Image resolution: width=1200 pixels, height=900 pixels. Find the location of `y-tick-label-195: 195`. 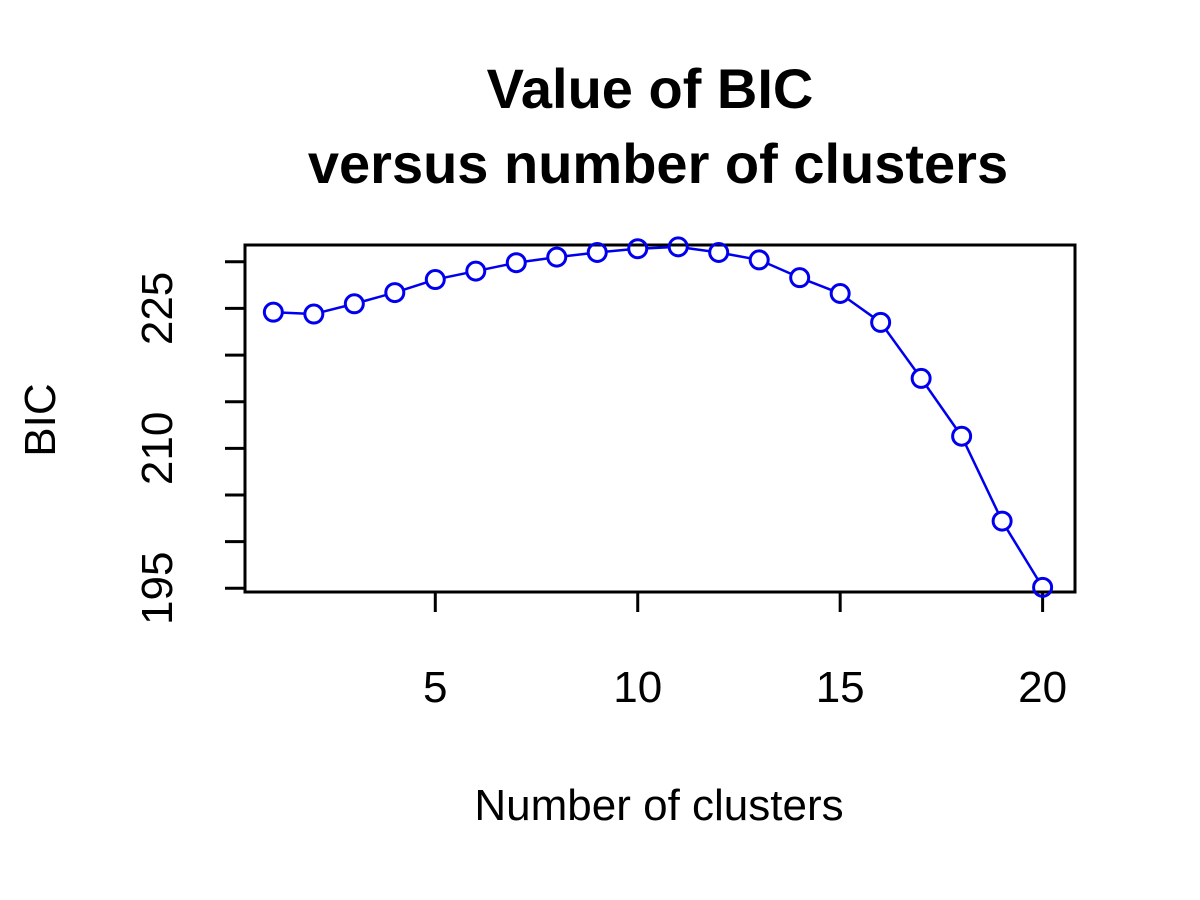

y-tick-label-195: 195 is located at coordinates (157, 588).